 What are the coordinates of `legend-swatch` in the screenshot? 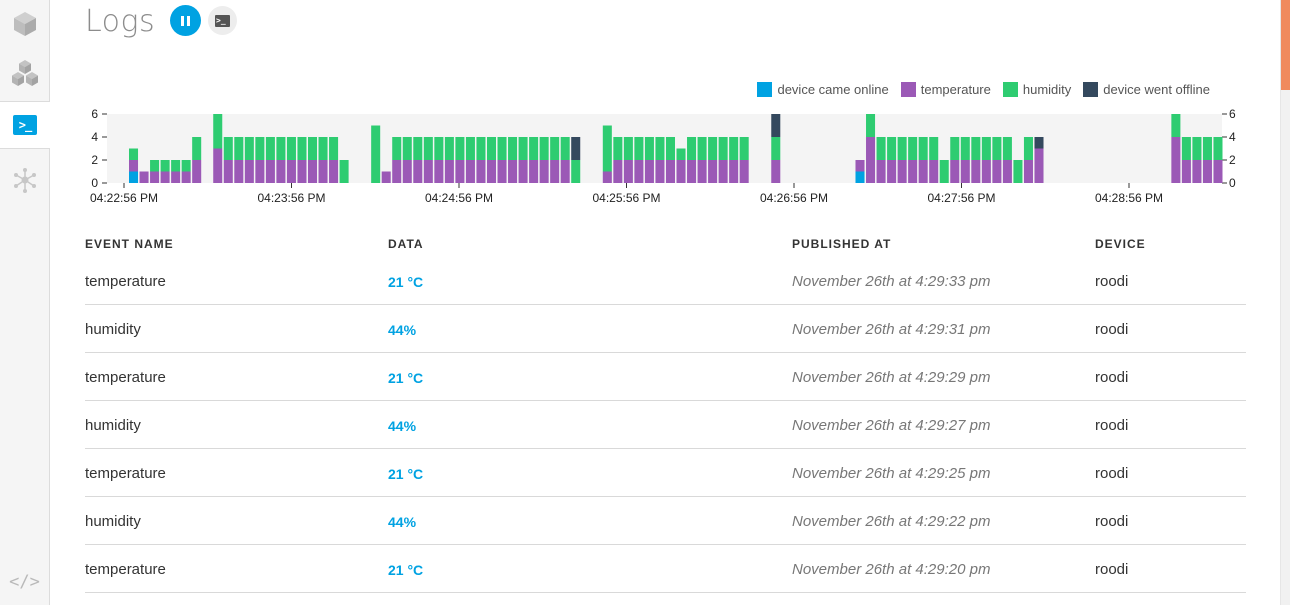 It's located at (765, 89).